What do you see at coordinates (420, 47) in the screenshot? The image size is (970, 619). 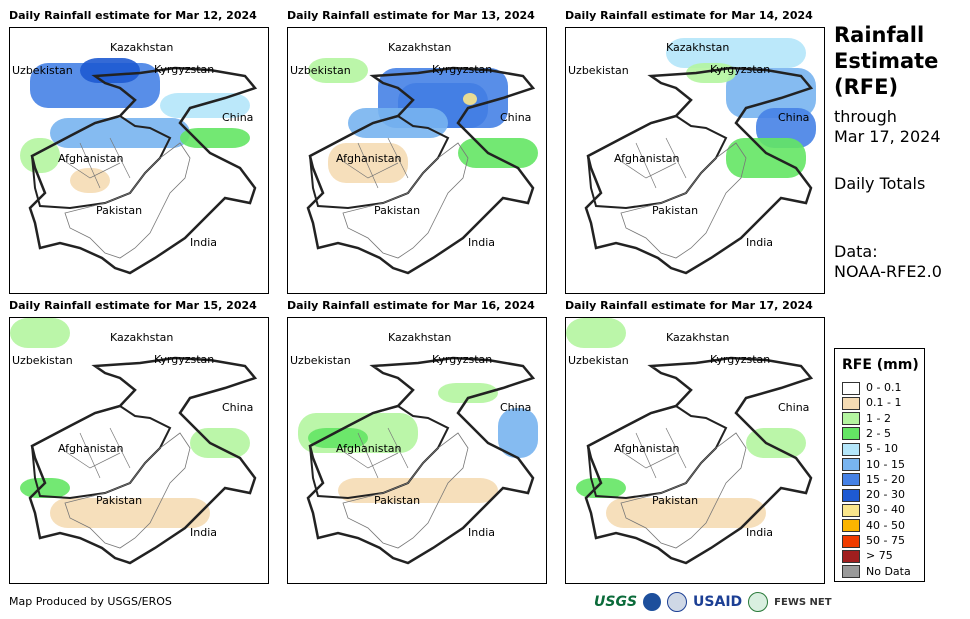 I see `country-label-kazakhstan: Kazakhstan` at bounding box center [420, 47].